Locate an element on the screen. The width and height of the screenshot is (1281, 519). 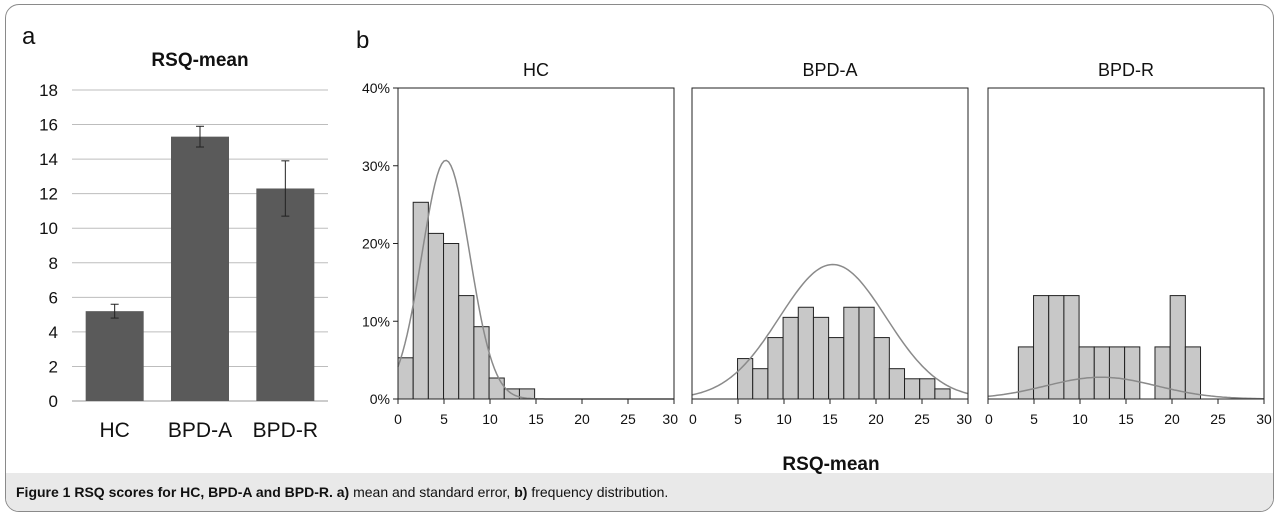
y-tick-label: 20% is located at coordinates (376, 244).